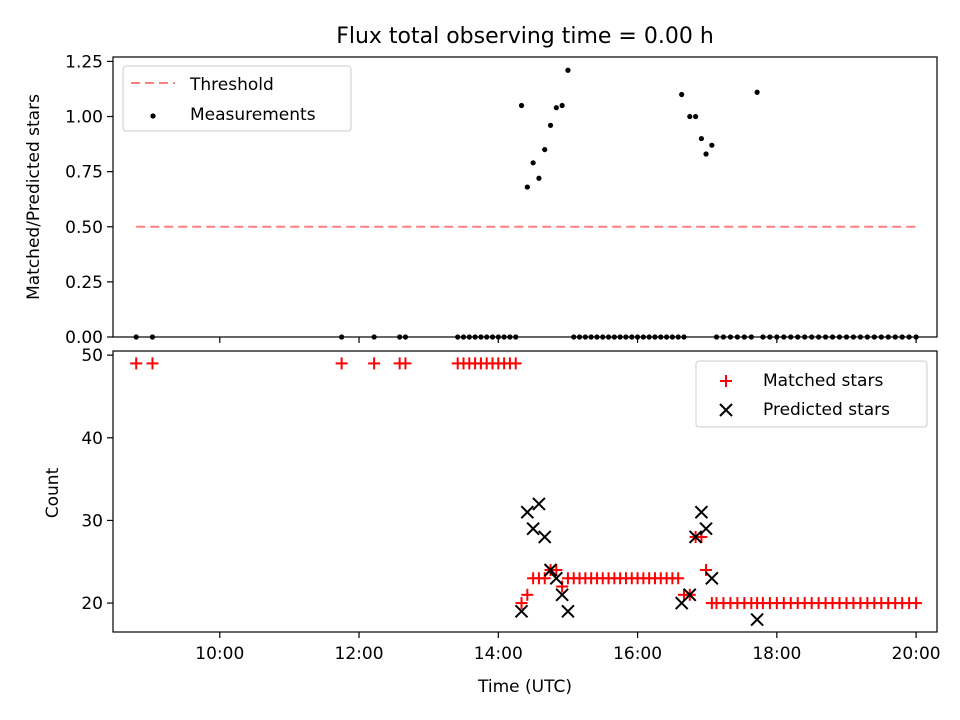 The height and width of the screenshot is (720, 960). What do you see at coordinates (568, 648) in the screenshot?
I see `x-ticks-bottom: 10:00 12:00 14:00 16:00 18:00 20:00` at bounding box center [568, 648].